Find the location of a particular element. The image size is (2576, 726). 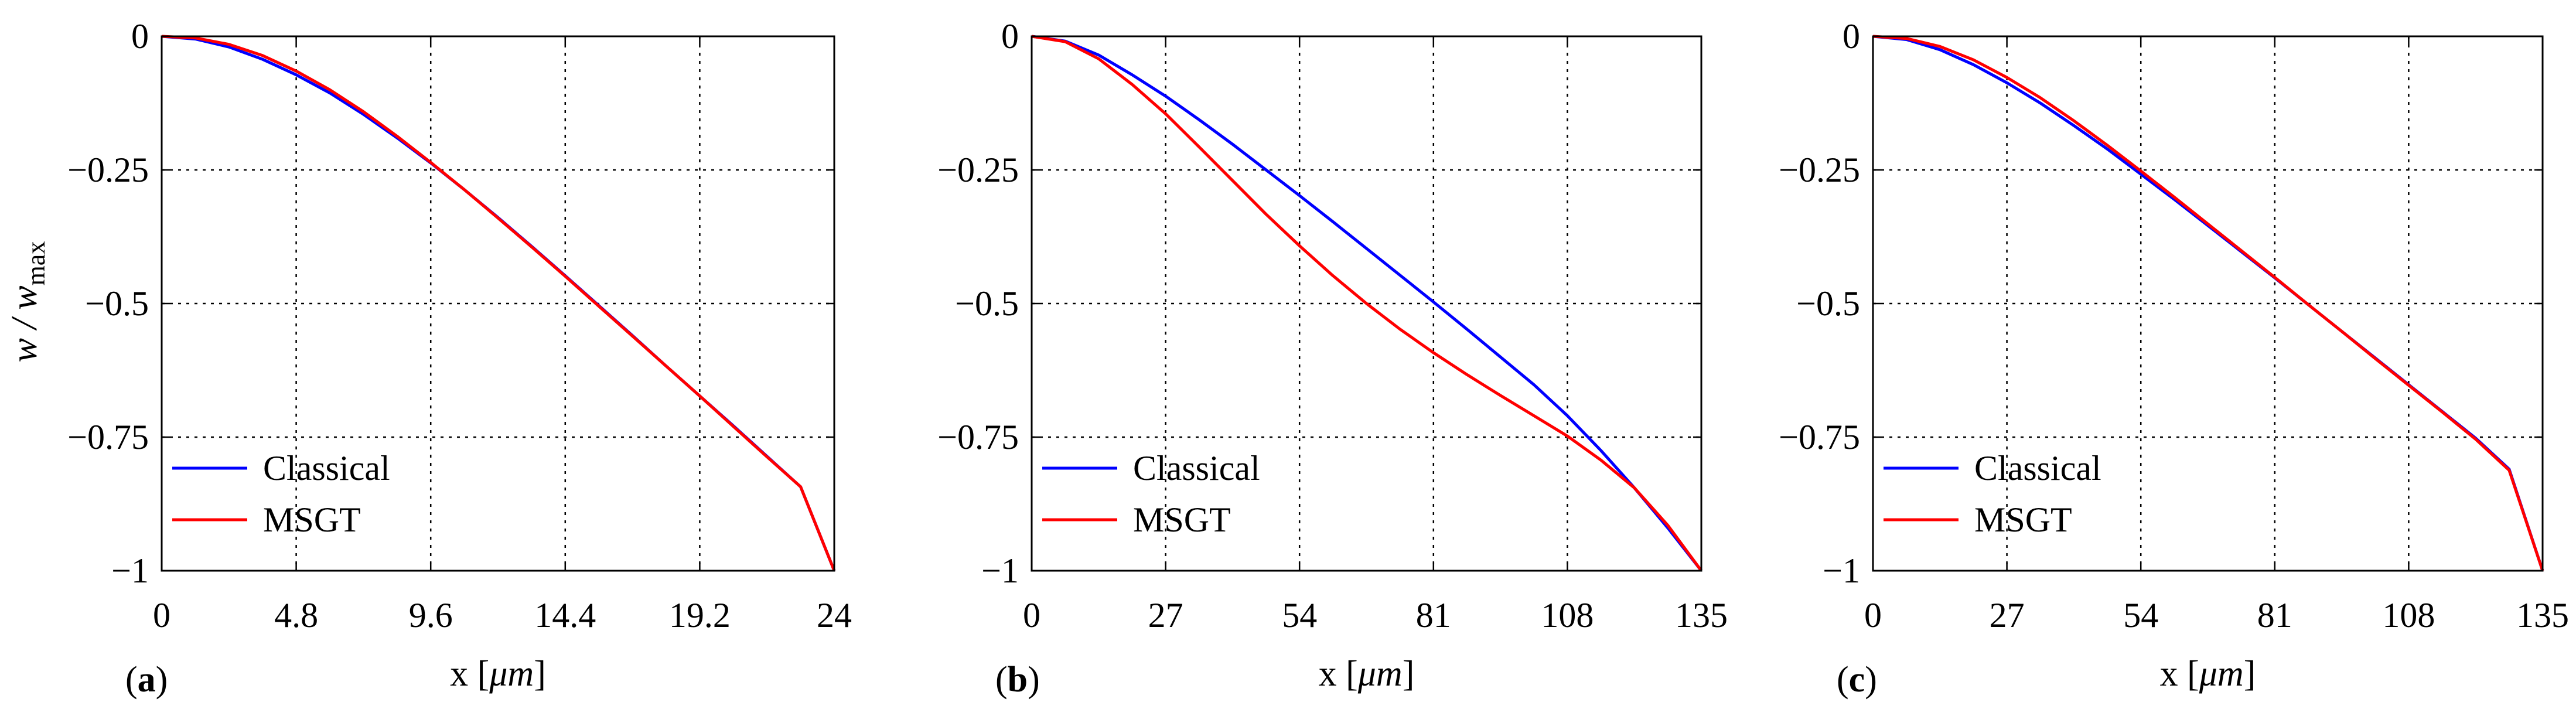

panel-label: (c) is located at coordinates (1857, 680).